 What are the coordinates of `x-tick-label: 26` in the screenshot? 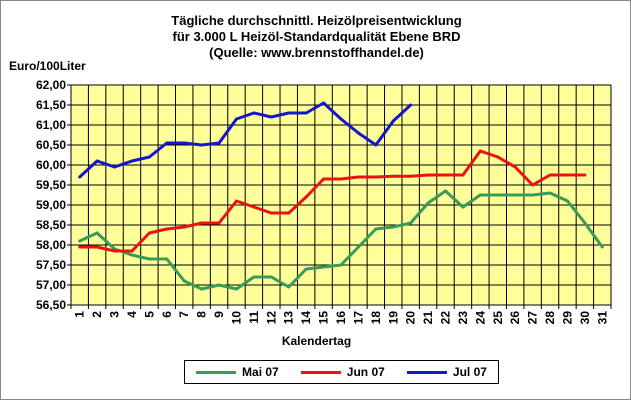 It's located at (515, 318).